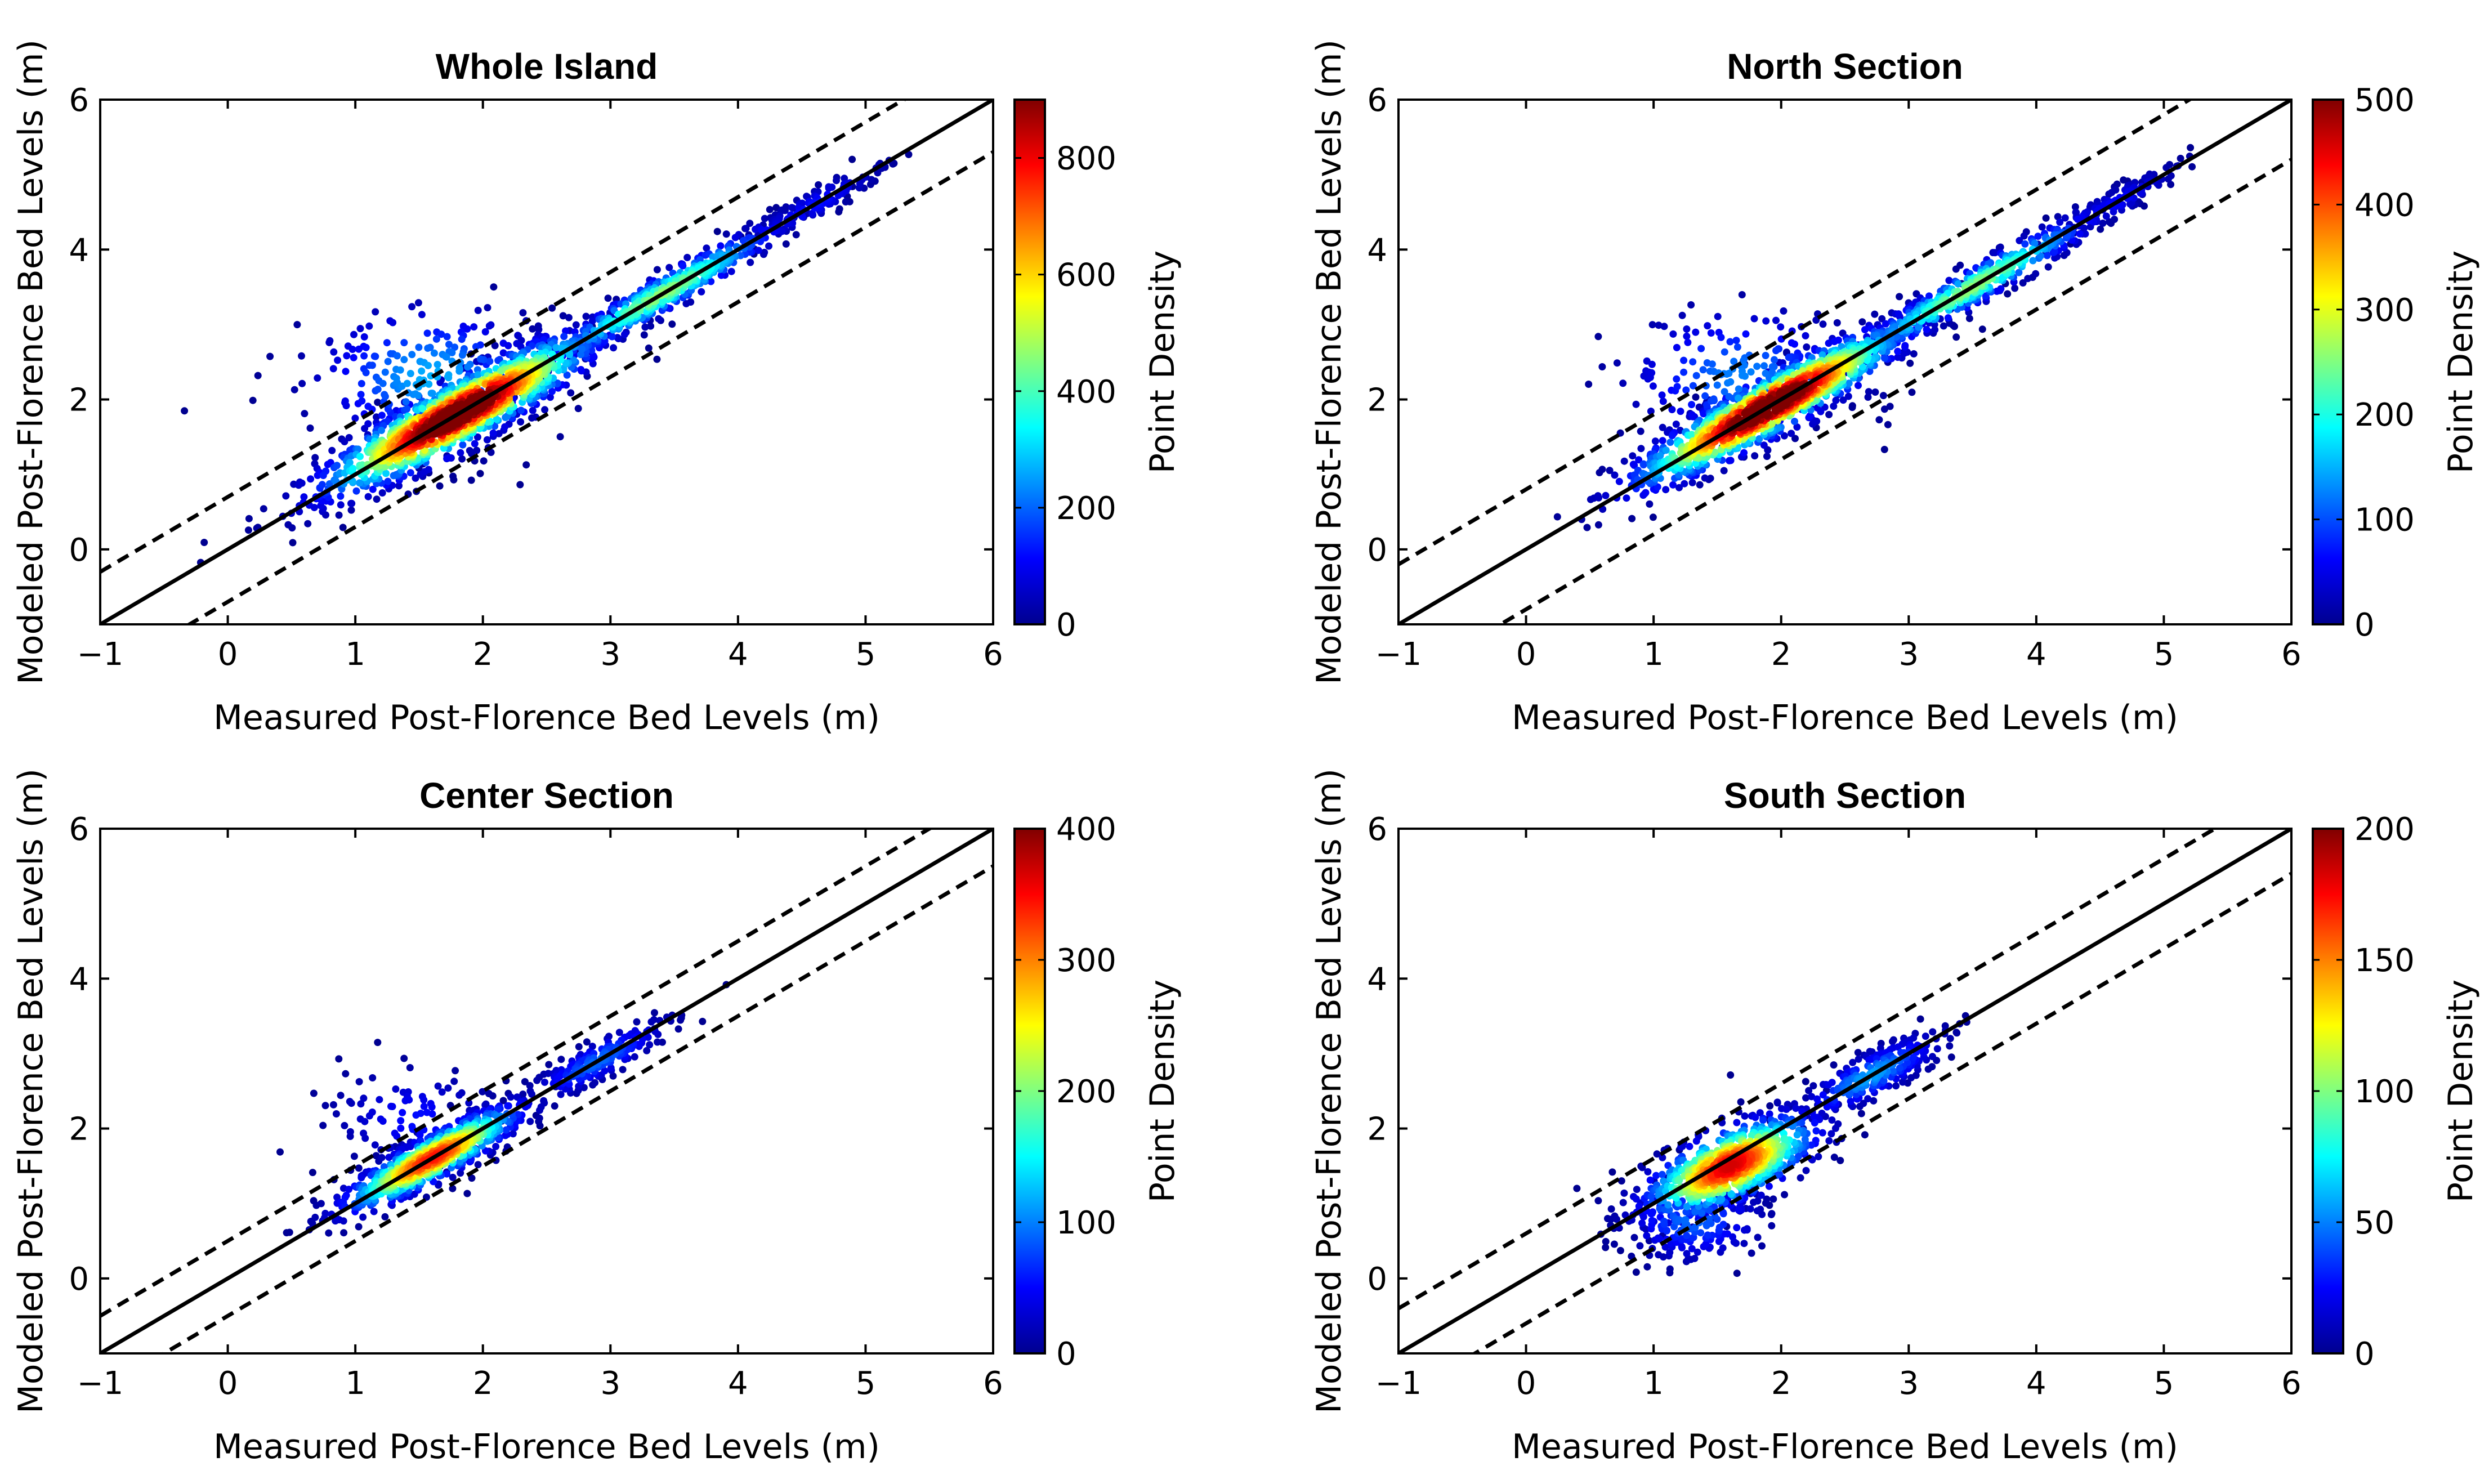 Image resolution: width=2489 pixels, height=1484 pixels. Describe the element at coordinates (1030, 362) in the screenshot. I see `colorbar-gradient` at that location.